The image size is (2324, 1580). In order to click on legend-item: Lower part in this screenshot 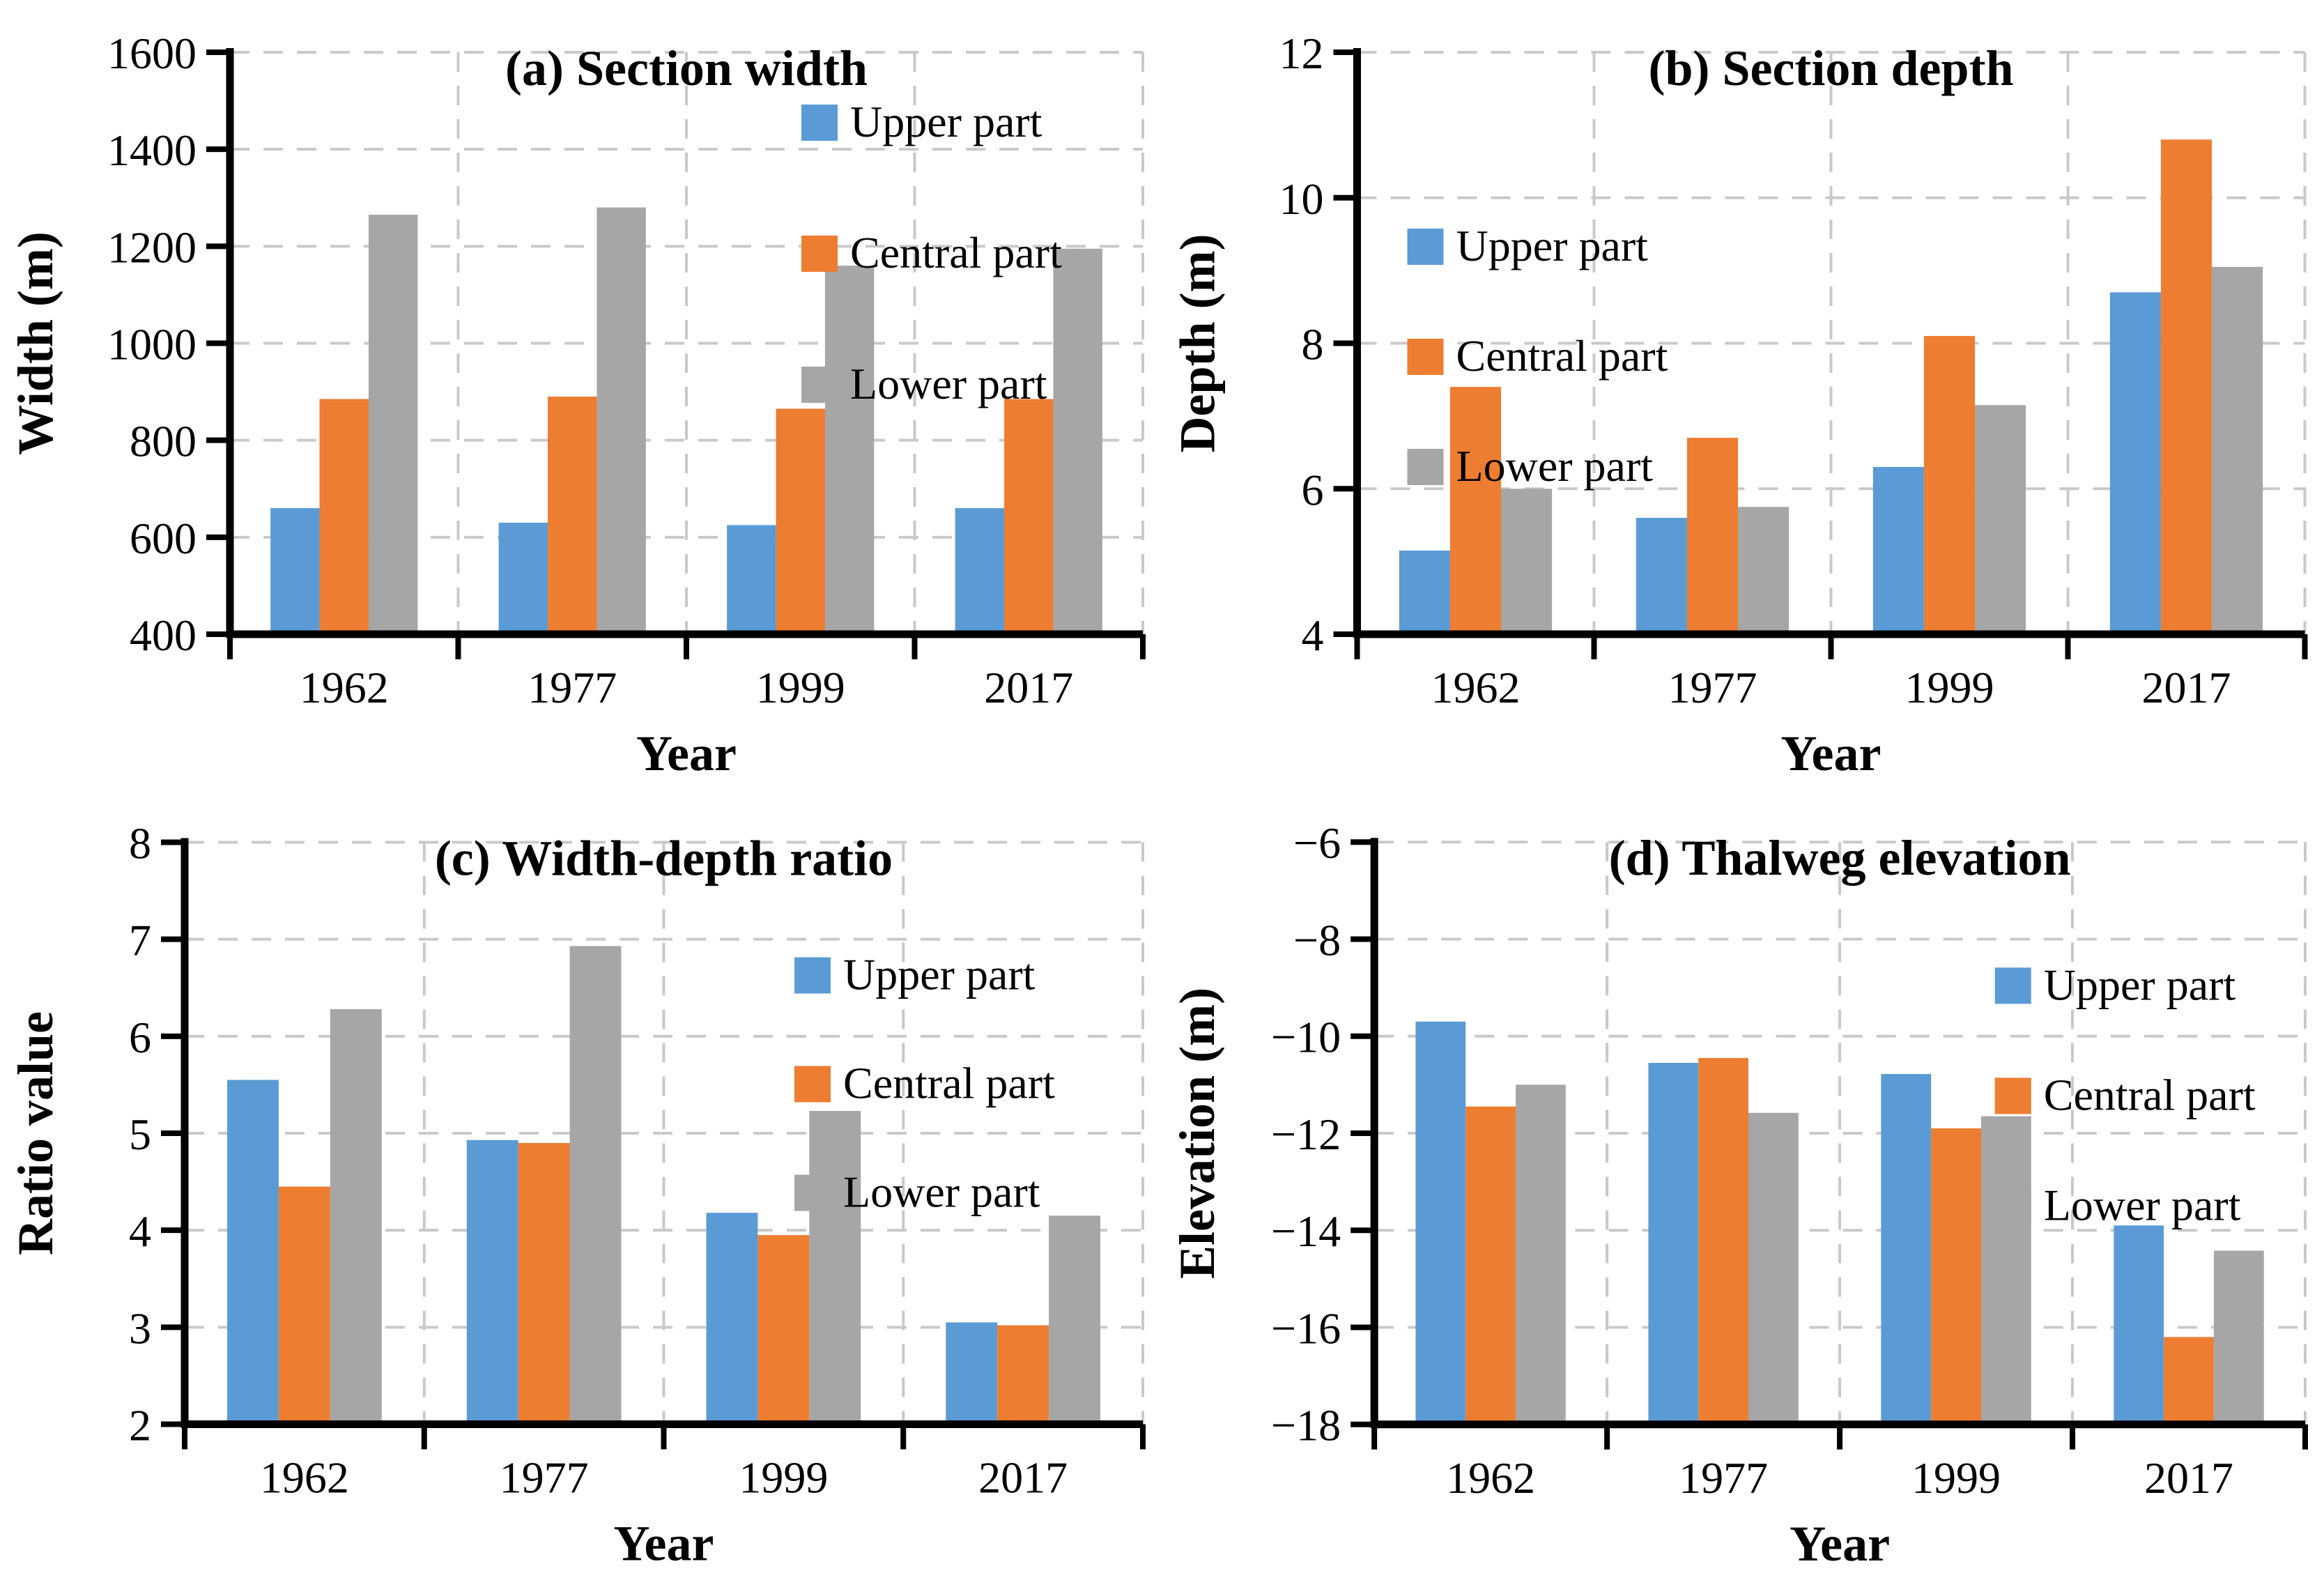, I will do `click(924, 383)`.